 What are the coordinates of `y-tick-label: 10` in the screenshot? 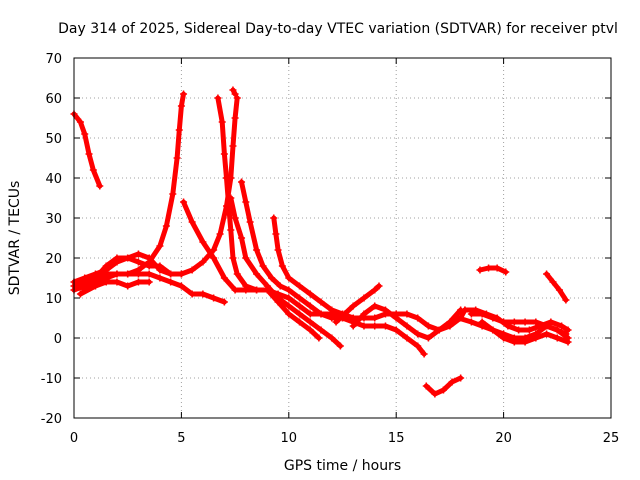 It's located at (53, 299).